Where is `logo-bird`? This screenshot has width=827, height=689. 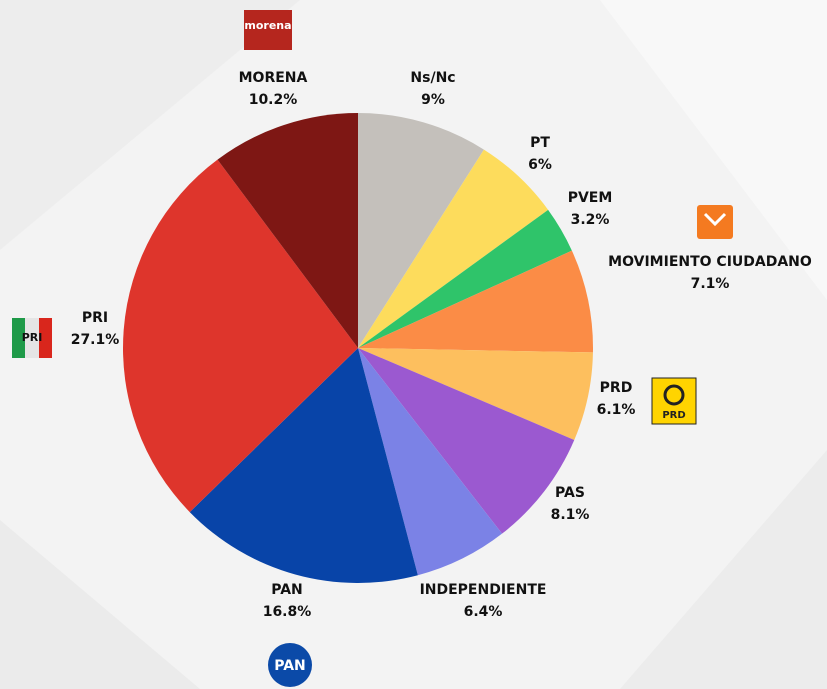
logo-bird is located at coordinates (715, 219).